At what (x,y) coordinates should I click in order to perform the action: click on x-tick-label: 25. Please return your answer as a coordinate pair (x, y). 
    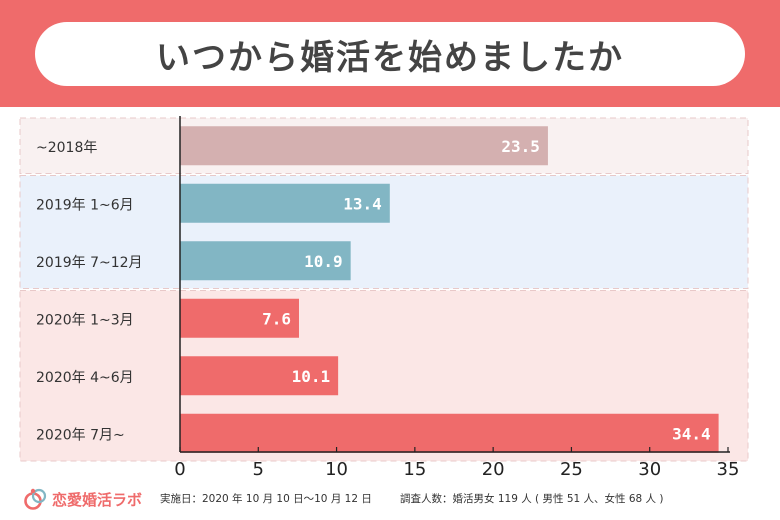
    Looking at the image, I should click on (571, 469).